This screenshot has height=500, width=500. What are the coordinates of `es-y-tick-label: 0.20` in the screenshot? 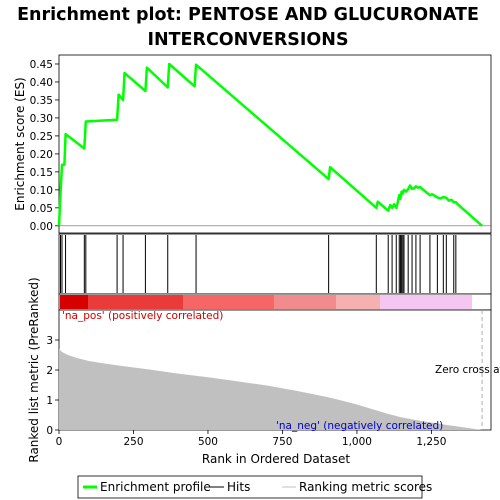 It's located at (41, 155).